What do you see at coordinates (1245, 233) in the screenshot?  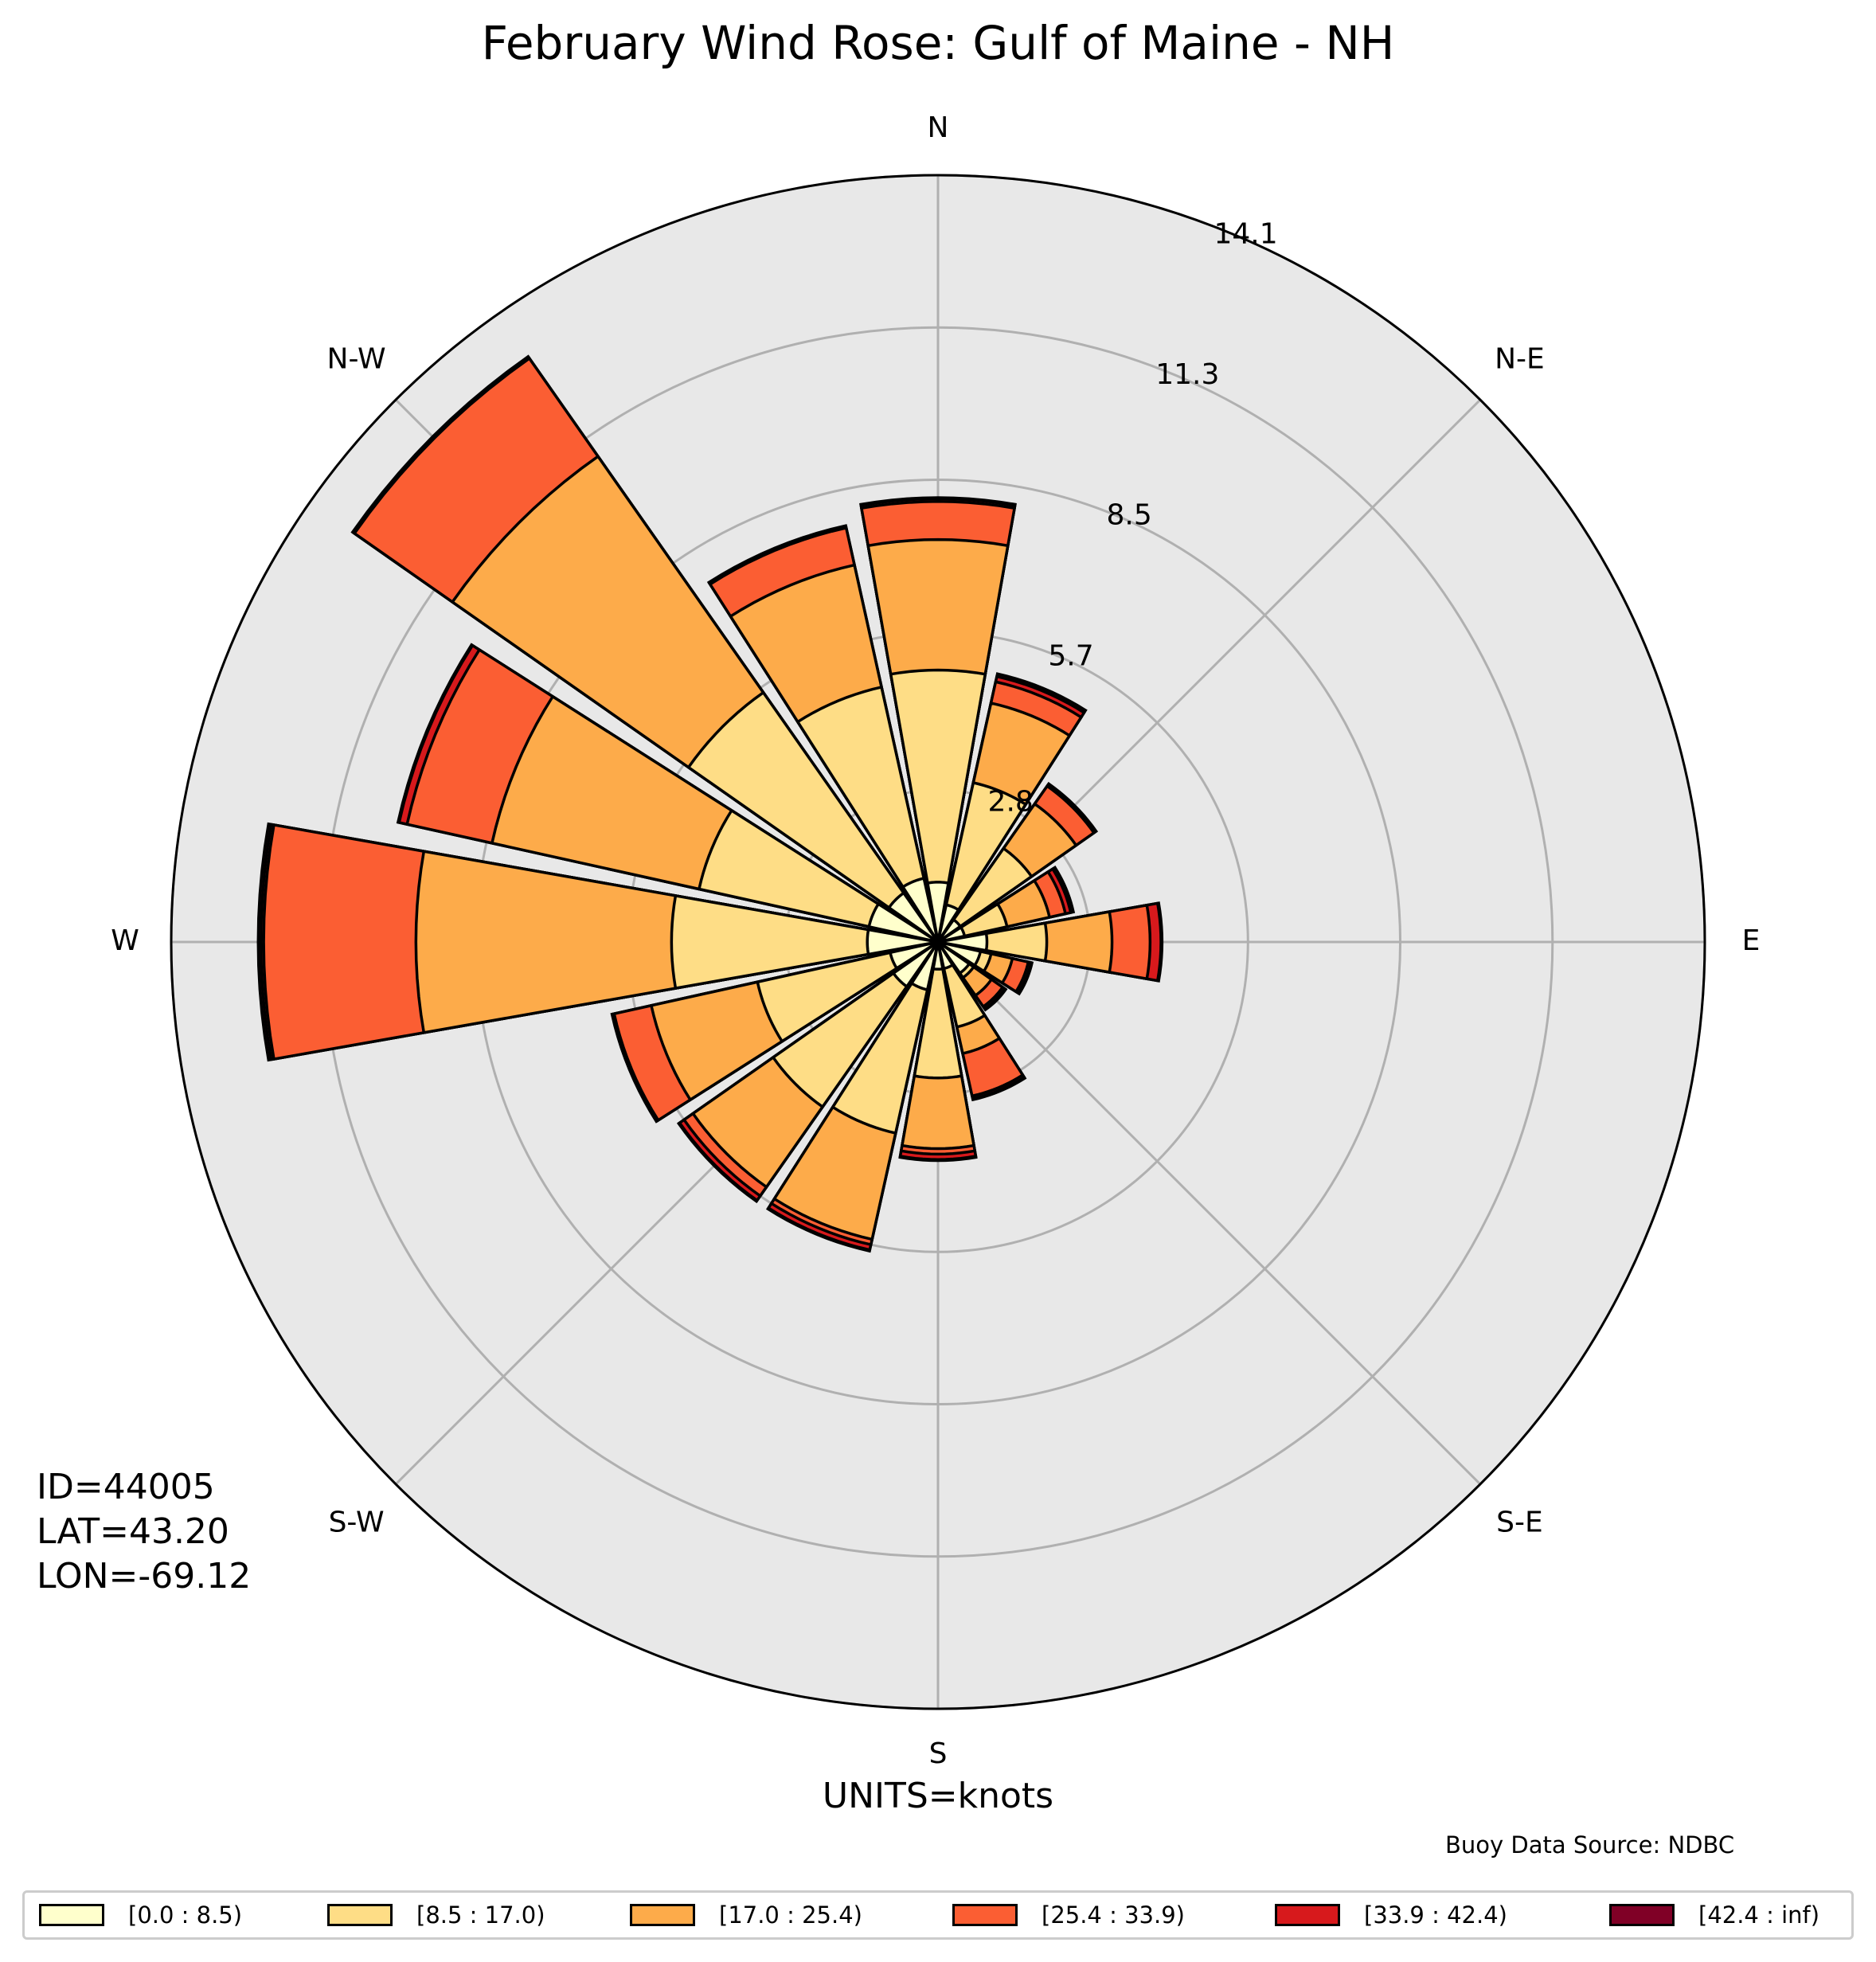 I see `radial-tick-label-4: 14.1` at bounding box center [1245, 233].